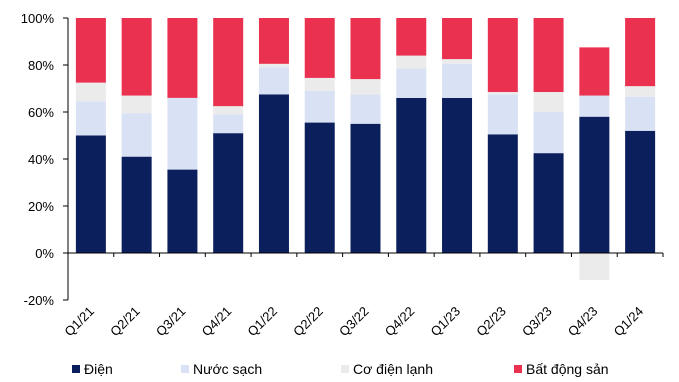 The width and height of the screenshot is (679, 382). Describe the element at coordinates (629, 322) in the screenshot. I see `x-tick-label: Q1/24` at that location.